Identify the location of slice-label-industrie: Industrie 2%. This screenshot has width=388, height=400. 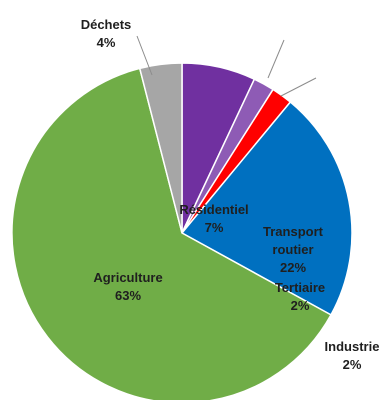
(352, 355).